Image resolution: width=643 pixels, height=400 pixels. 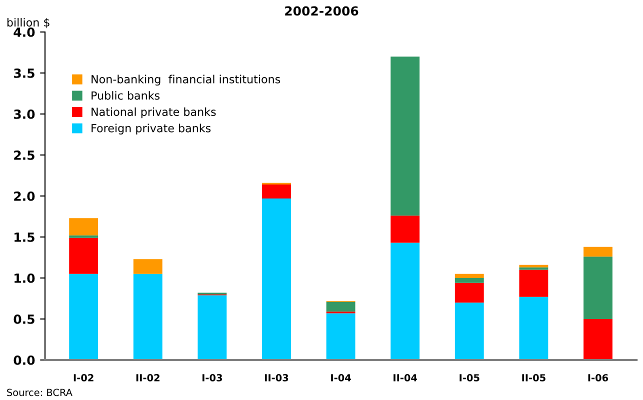 I want to click on y-axis-title: billion $, so click(x=28, y=23).